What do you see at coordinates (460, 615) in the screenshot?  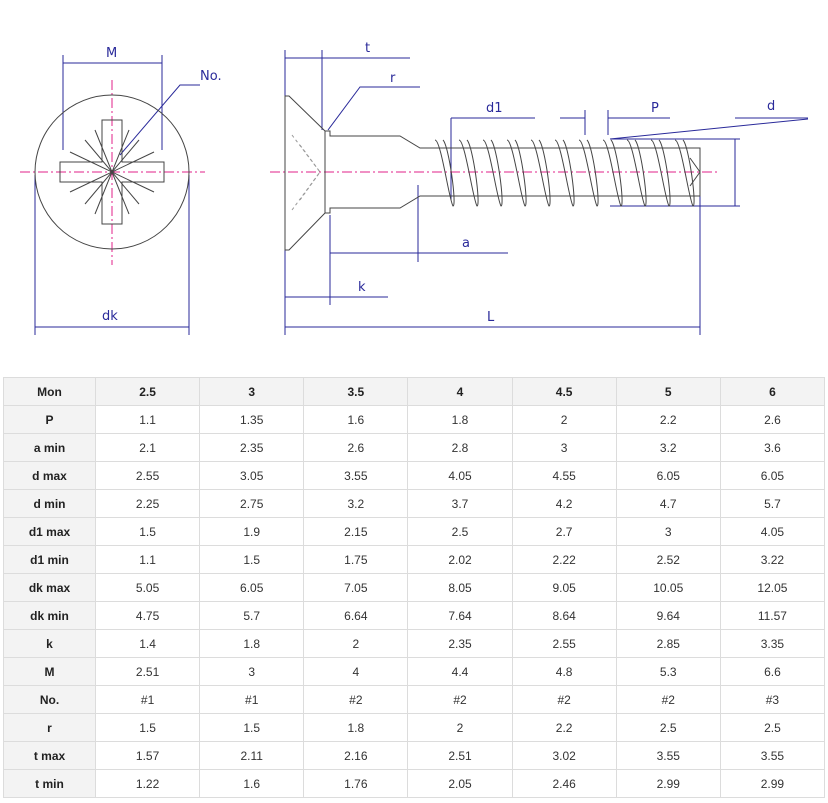 I see `table-cell: 7.64` at bounding box center [460, 615].